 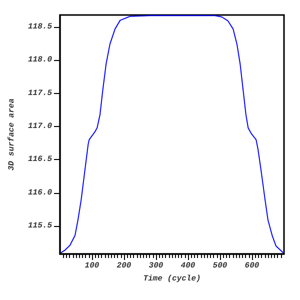 I want to click on x-tick-label: 600, so click(x=252, y=266).